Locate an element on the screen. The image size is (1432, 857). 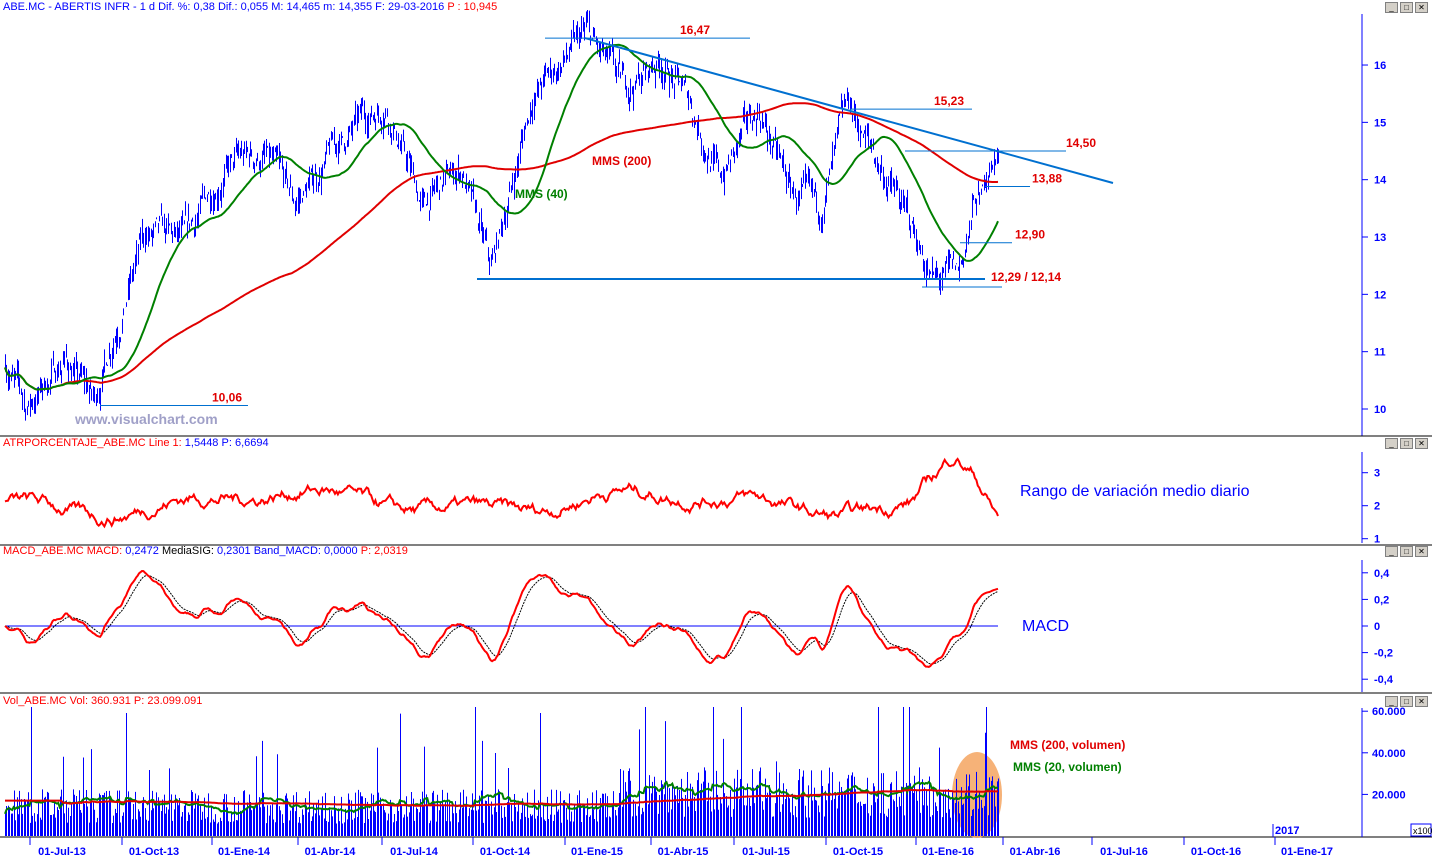
x-tick-label: 01-Jul-15 is located at coordinates (766, 851).